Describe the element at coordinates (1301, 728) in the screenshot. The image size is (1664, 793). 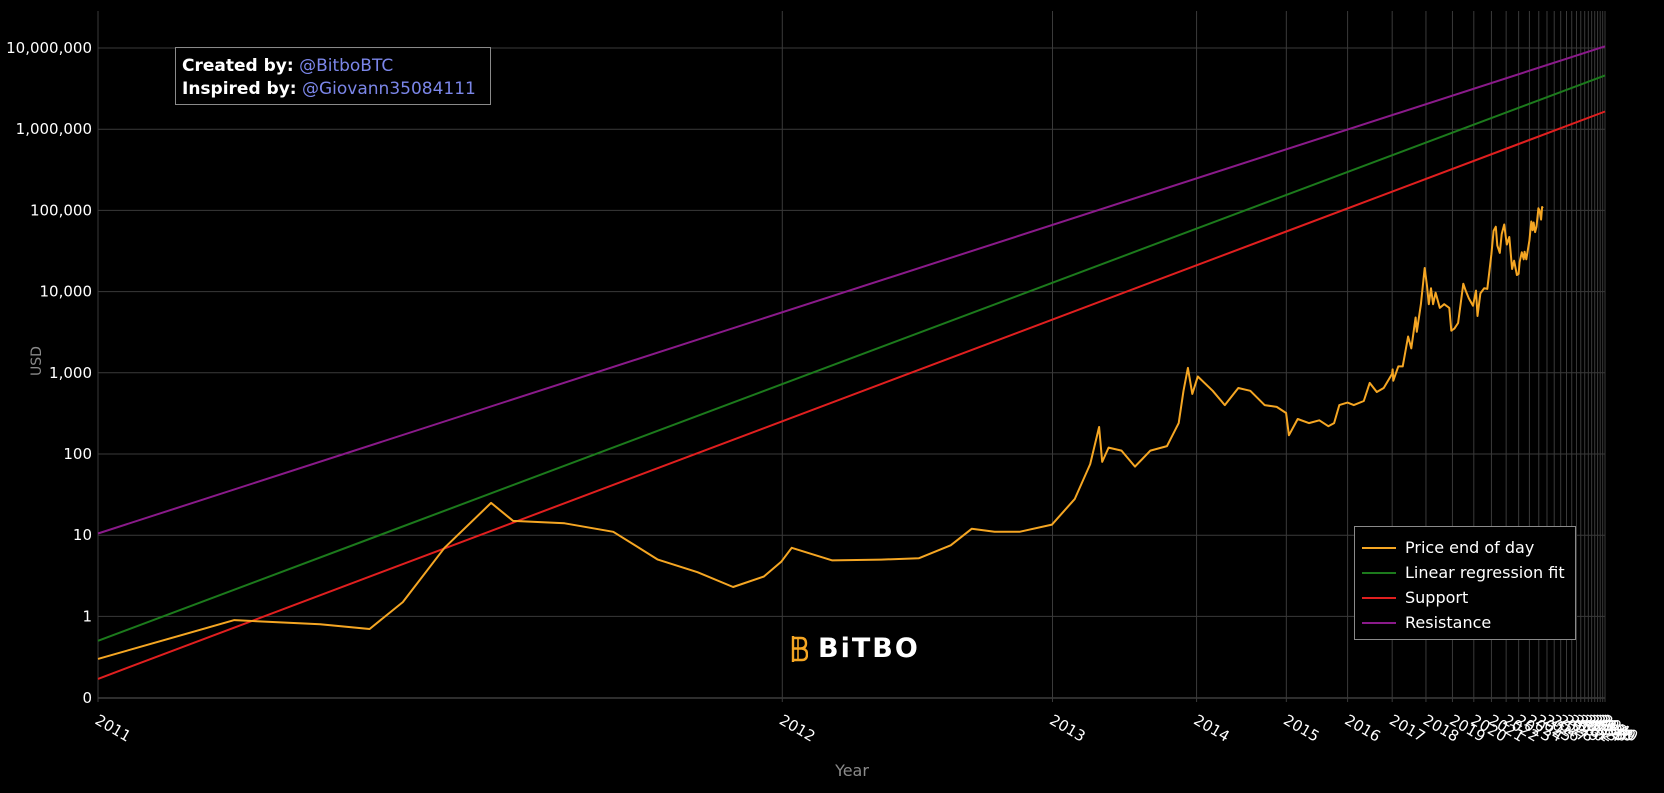
I see `x-tick-label: 2015` at that location.